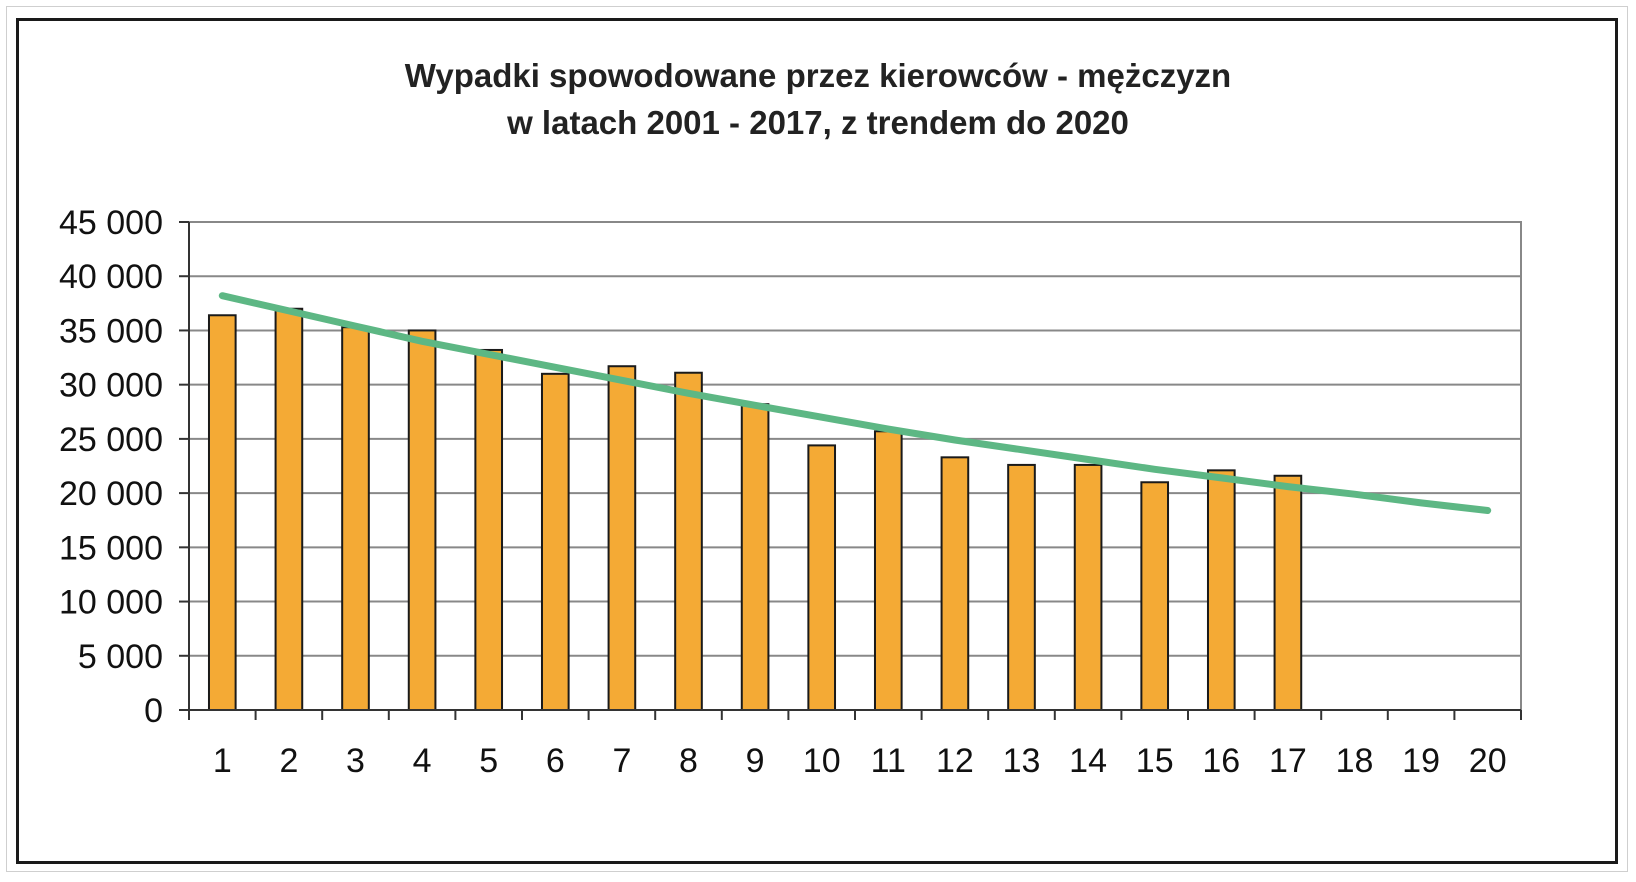 The width and height of the screenshot is (1636, 882). What do you see at coordinates (111, 603) in the screenshot?
I see `y-tick-label: 10 000` at bounding box center [111, 603].